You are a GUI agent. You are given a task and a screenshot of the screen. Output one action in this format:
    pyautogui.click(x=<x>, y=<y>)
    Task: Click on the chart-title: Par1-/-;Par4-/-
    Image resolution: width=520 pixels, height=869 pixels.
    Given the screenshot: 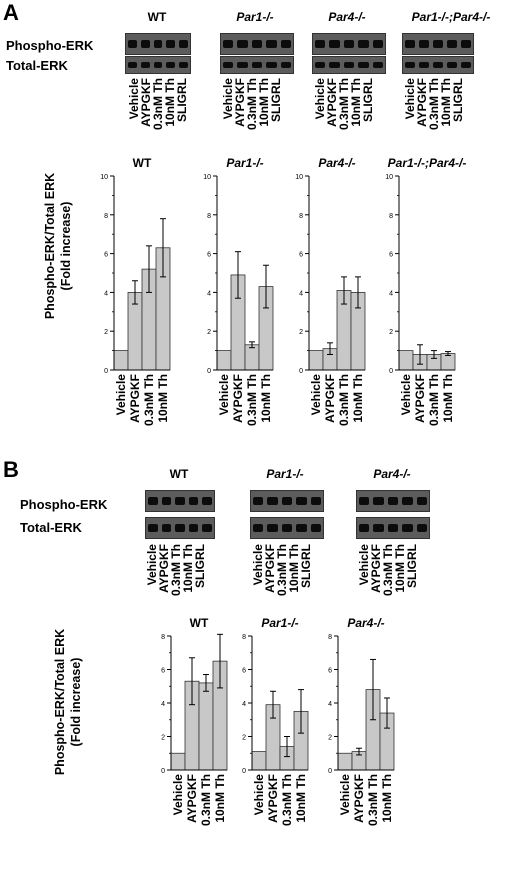 What is the action you would take?
    pyautogui.click(x=427, y=163)
    